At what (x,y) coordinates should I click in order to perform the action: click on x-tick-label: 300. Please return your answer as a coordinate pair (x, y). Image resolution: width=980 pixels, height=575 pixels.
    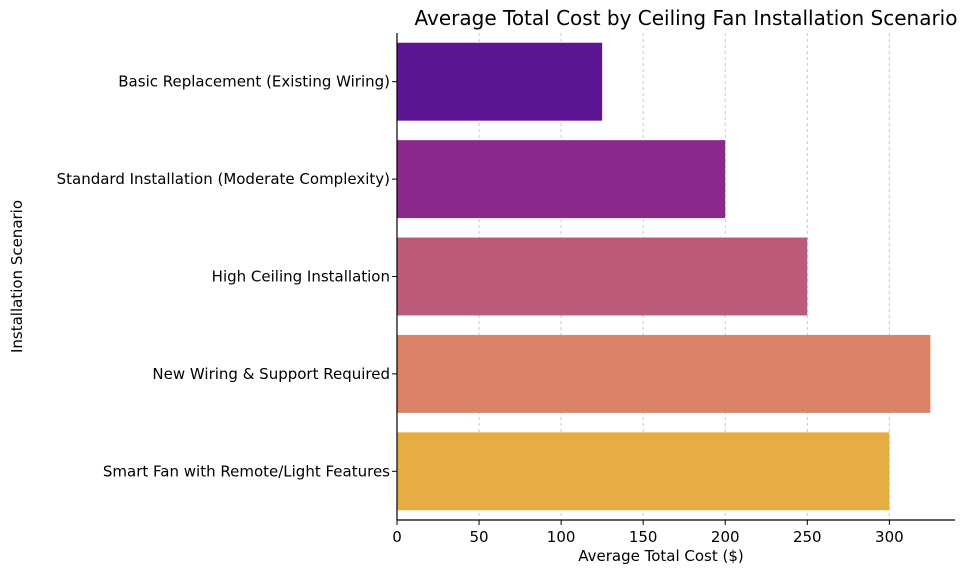
    Looking at the image, I should click on (889, 537).